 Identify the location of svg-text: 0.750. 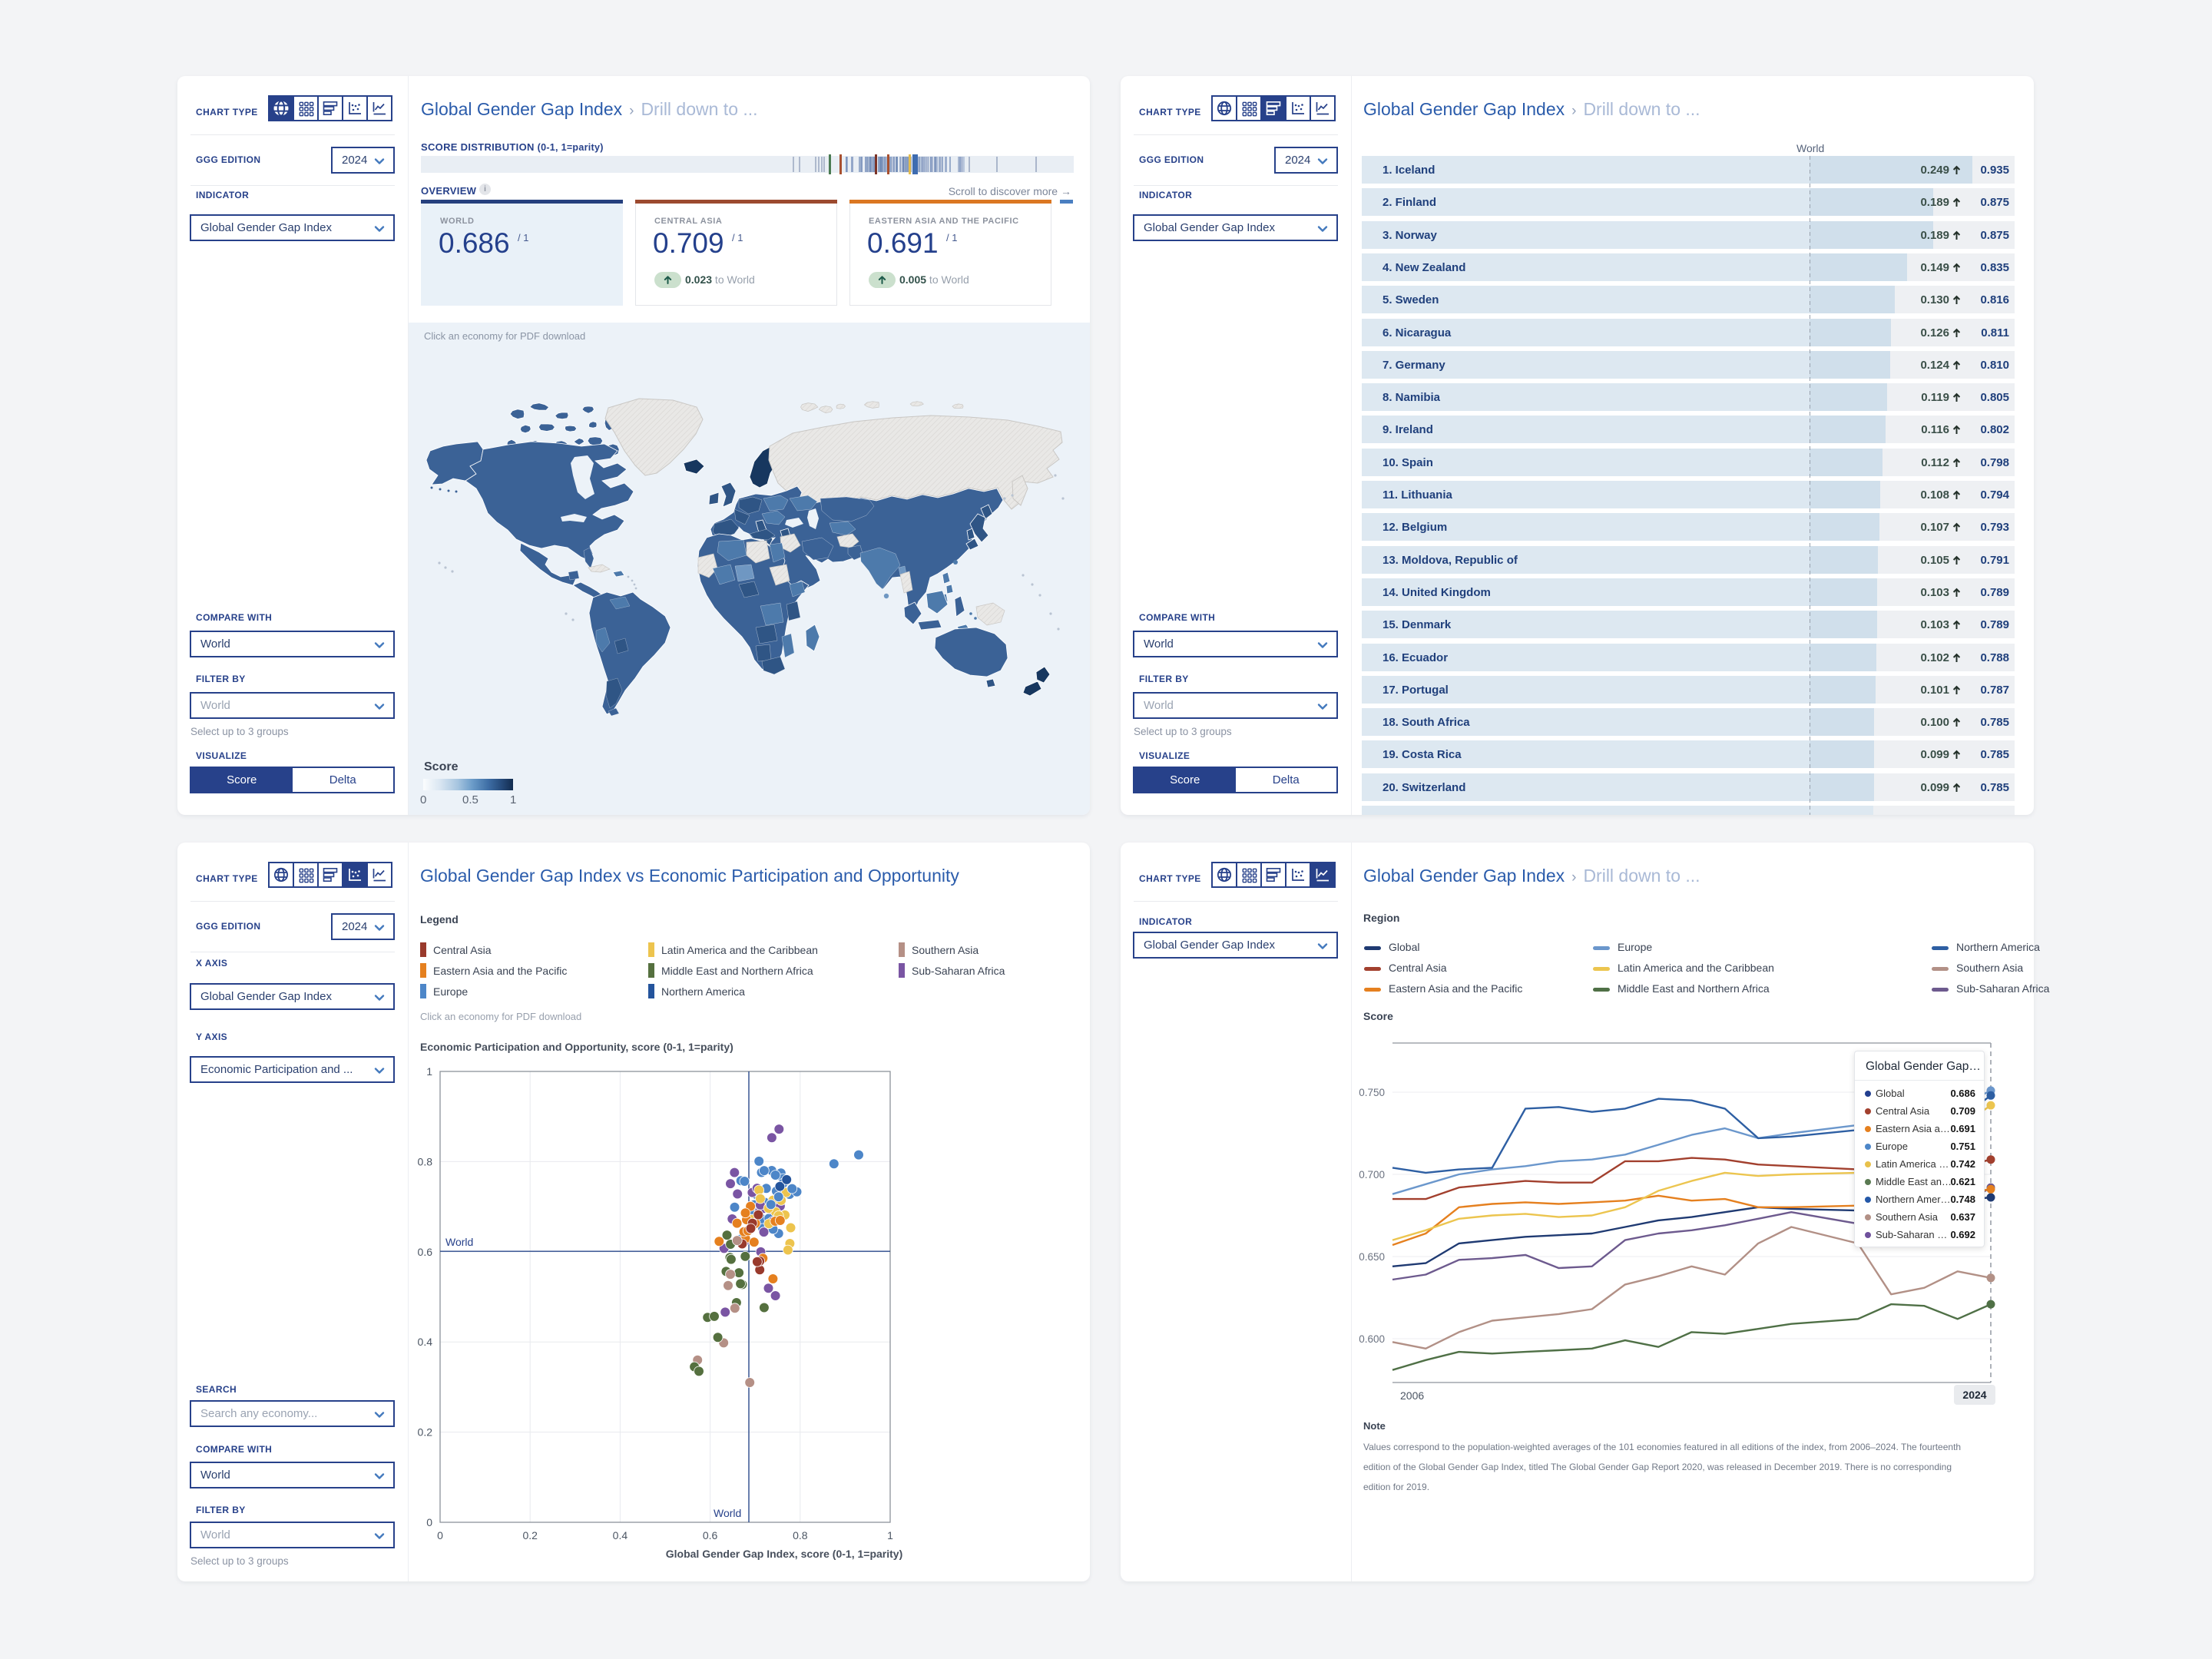
(1372, 1092).